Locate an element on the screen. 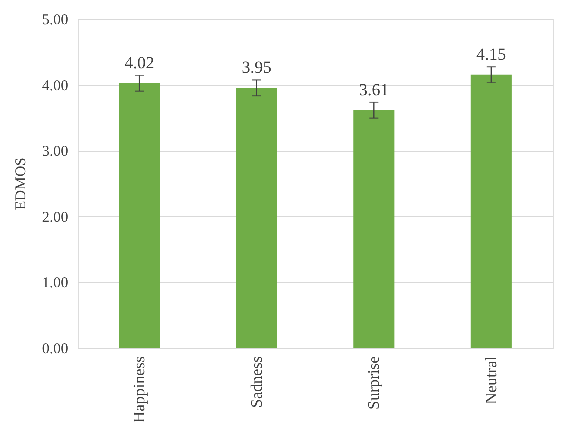  data-label: 4.02 is located at coordinates (139, 63).